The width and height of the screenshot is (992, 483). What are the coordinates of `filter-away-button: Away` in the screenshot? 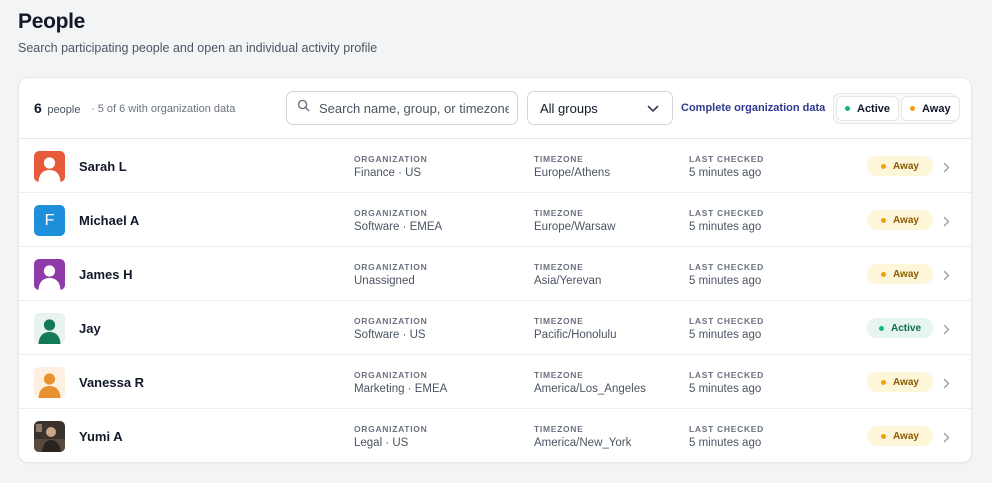 It's located at (930, 108).